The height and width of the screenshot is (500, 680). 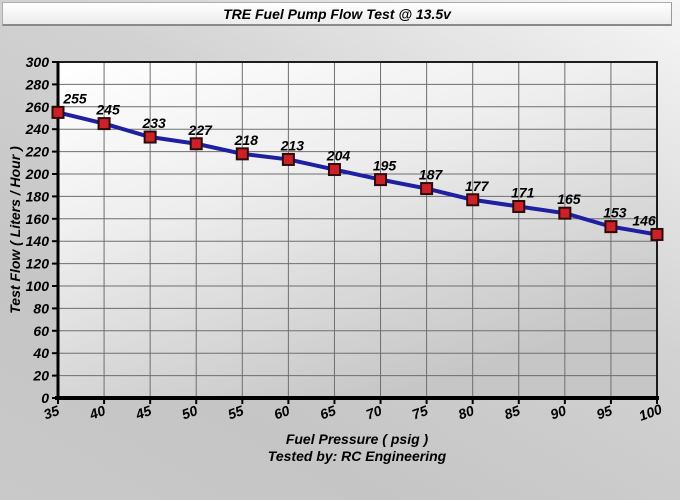 What do you see at coordinates (38, 286) in the screenshot?
I see `y-tick-label: 100` at bounding box center [38, 286].